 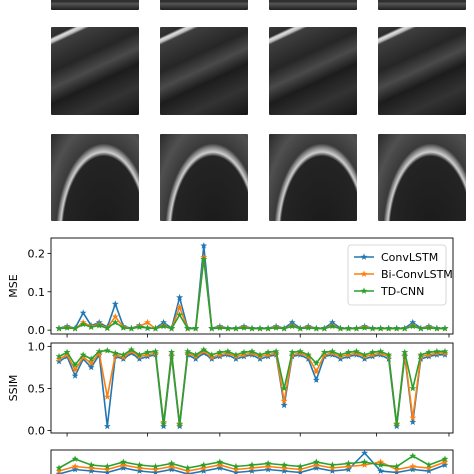 I want to click on legend-swatch-marker, so click(x=364, y=256).